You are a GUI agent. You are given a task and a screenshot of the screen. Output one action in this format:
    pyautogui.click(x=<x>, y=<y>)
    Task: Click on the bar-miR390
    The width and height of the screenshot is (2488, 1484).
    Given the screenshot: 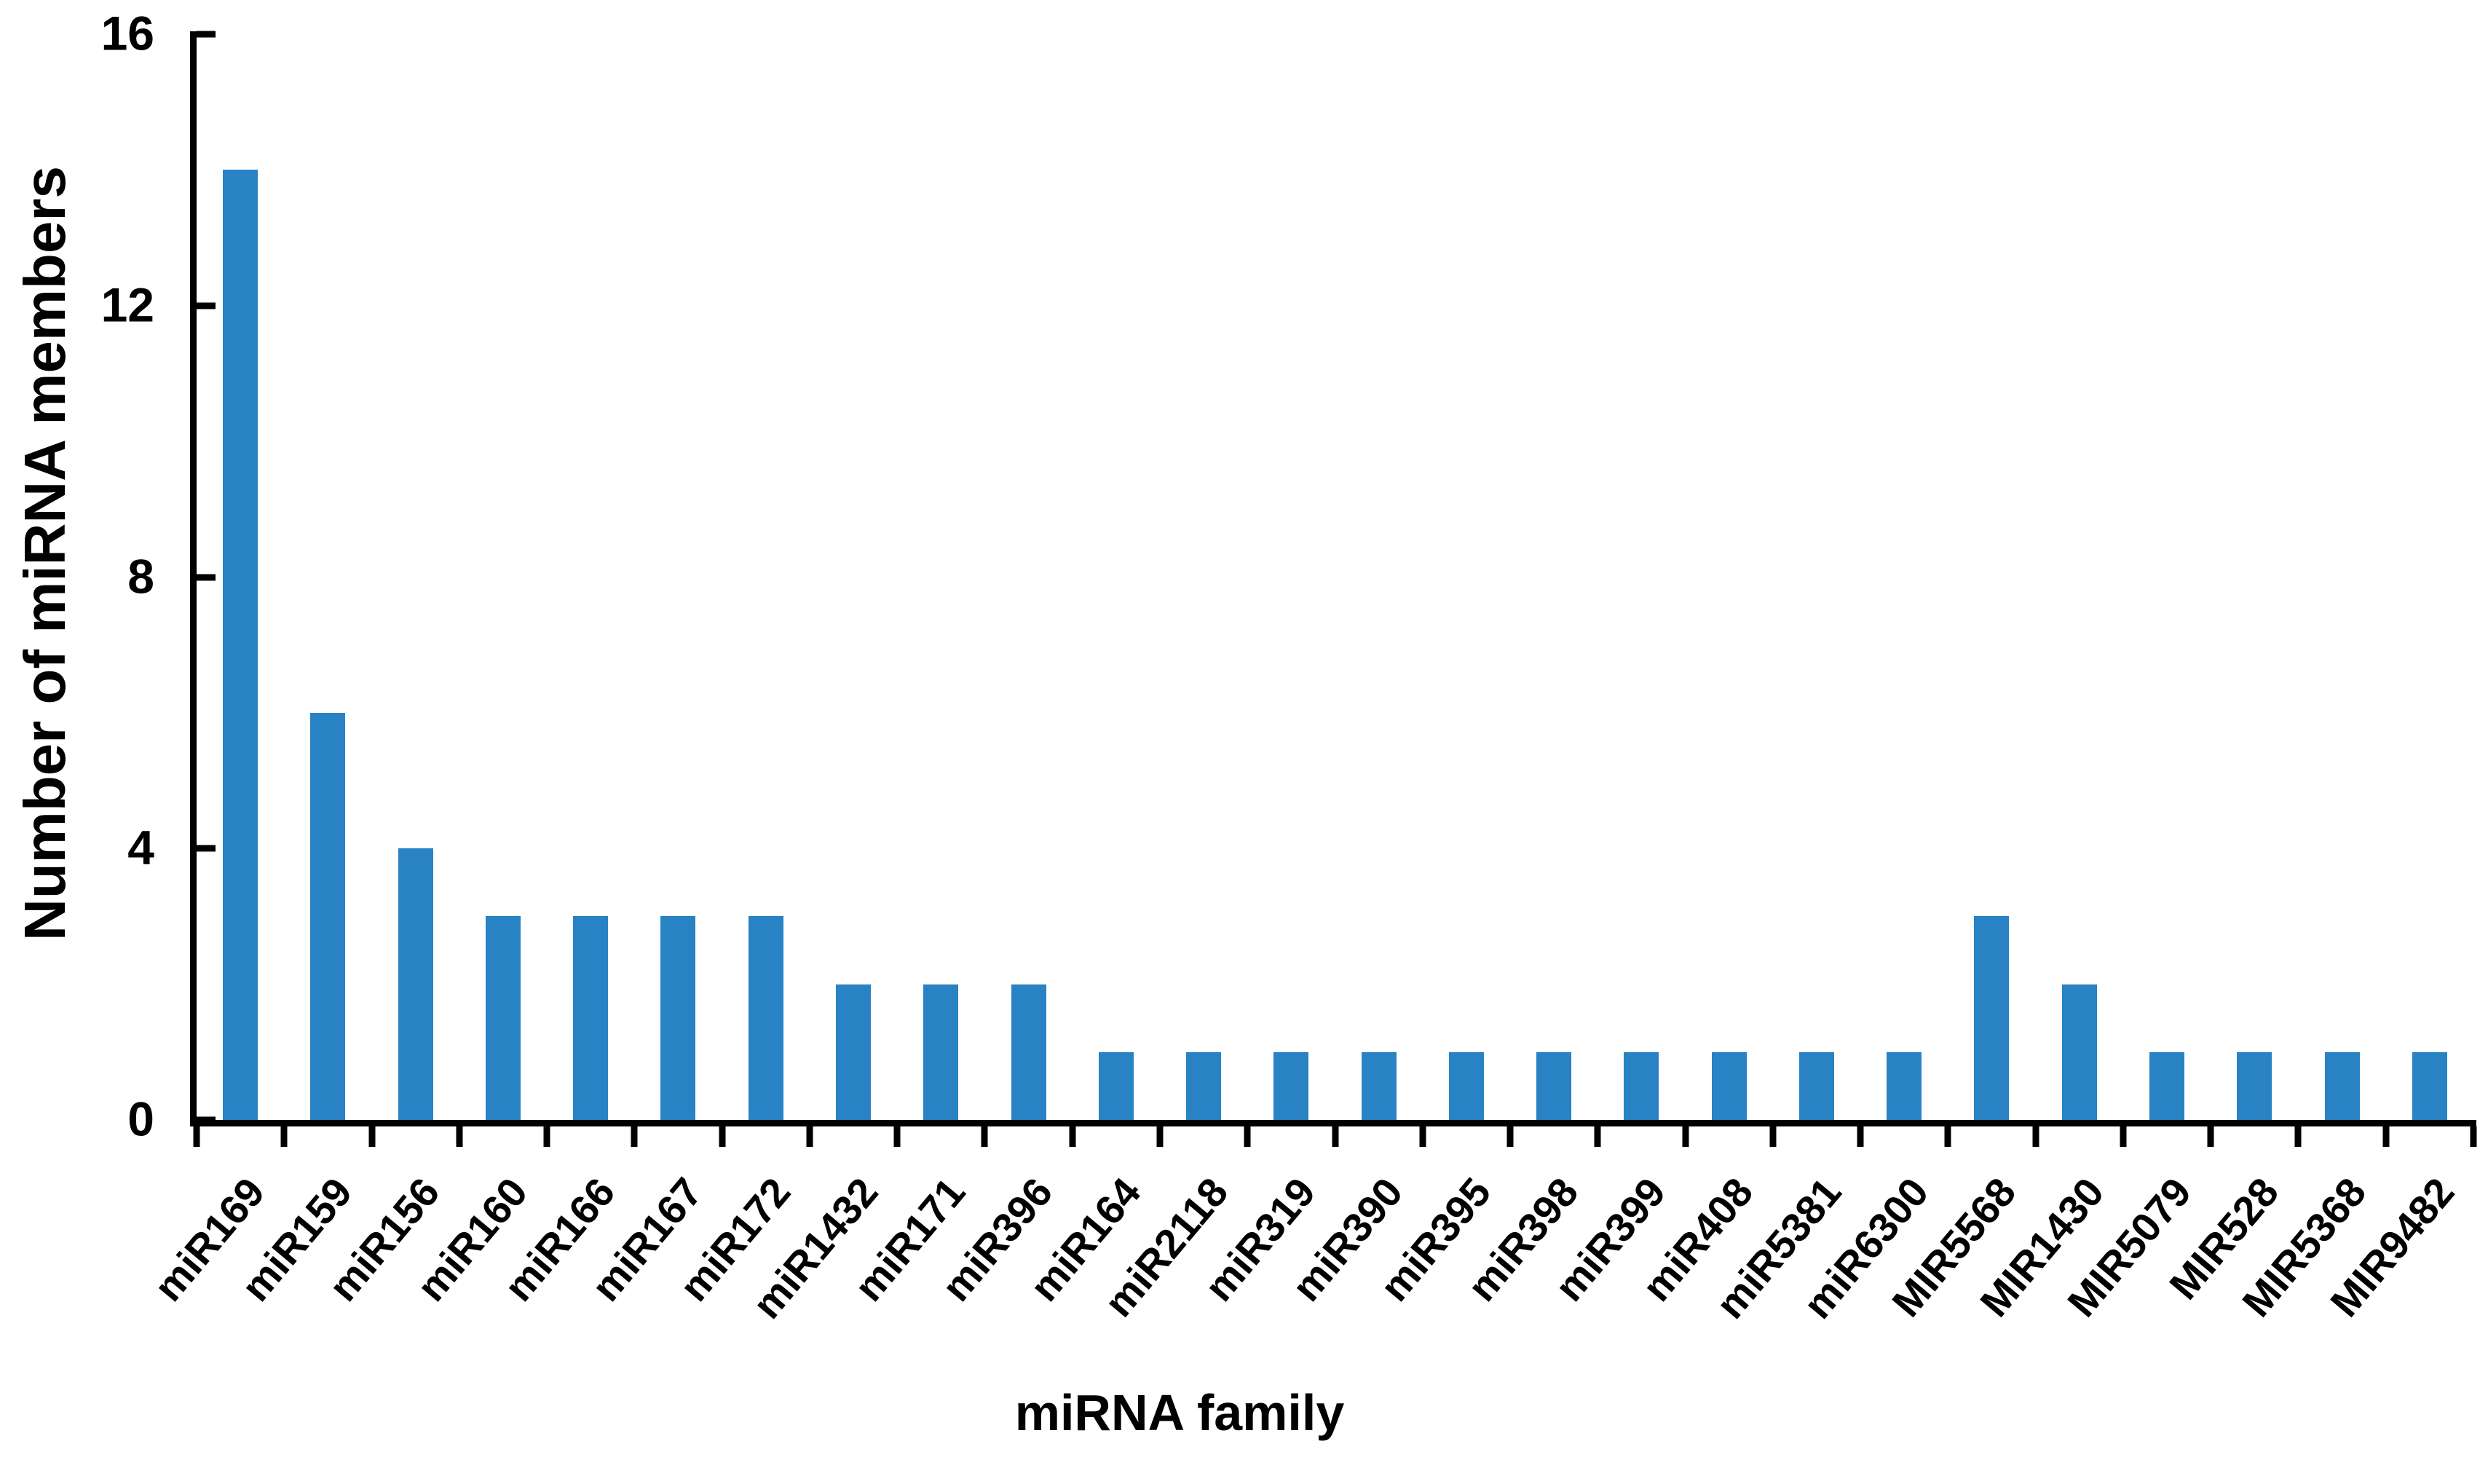 What is the action you would take?
    pyautogui.click(x=1379, y=1085)
    